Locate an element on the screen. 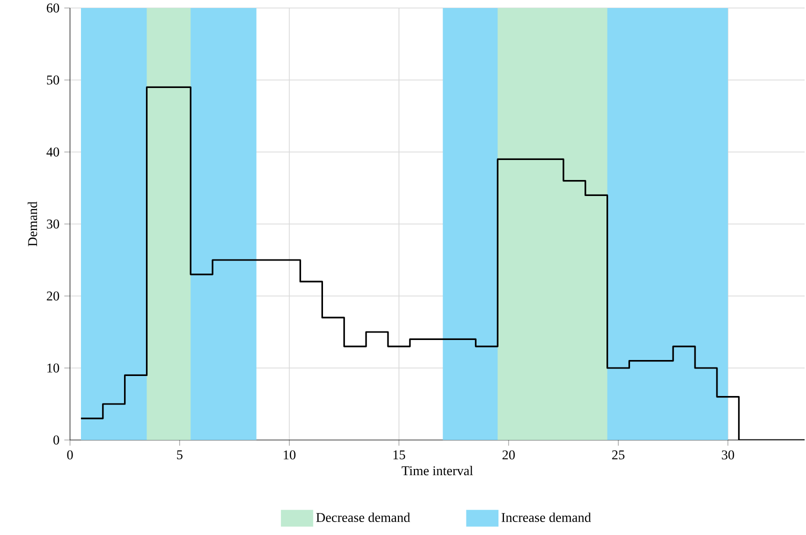  y-axis-title: Demand is located at coordinates (33, 224).